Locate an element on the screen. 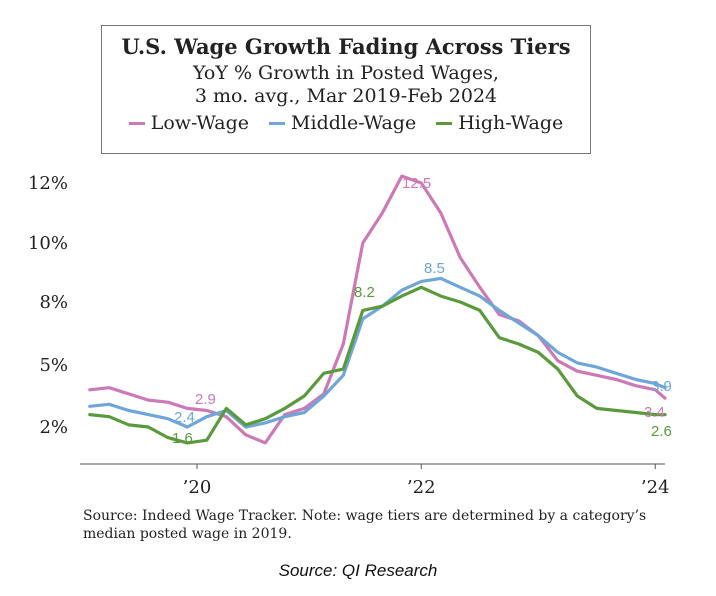  legend-label-middle-wage: Middle-Wage is located at coordinates (354, 123).